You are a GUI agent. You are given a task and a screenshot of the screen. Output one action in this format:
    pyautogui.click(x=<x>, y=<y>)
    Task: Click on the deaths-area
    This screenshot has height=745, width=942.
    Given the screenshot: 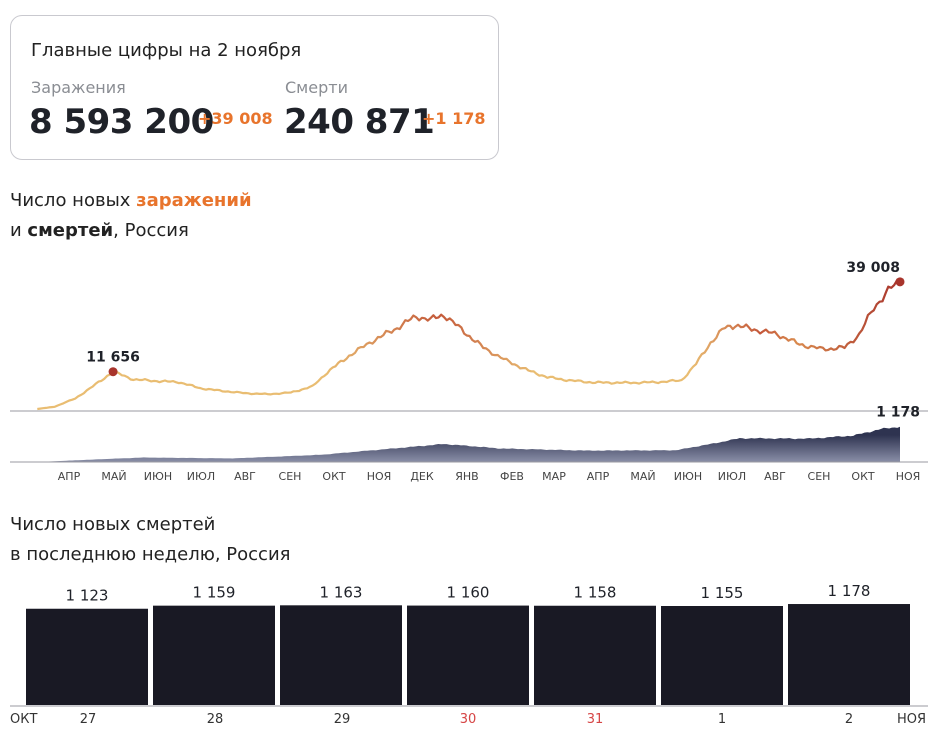 What is the action you would take?
    pyautogui.click(x=469, y=444)
    